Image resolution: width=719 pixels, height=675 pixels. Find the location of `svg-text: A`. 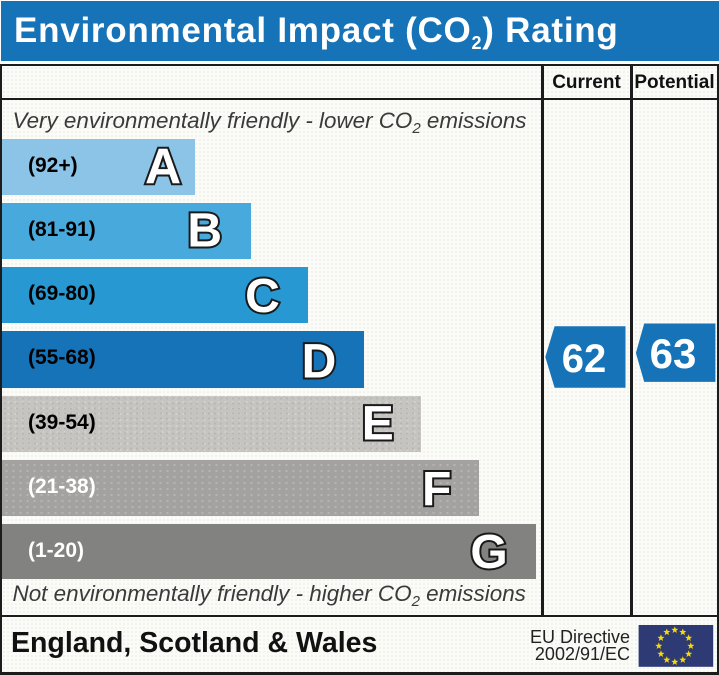

svg-text: A is located at coordinates (163, 167).